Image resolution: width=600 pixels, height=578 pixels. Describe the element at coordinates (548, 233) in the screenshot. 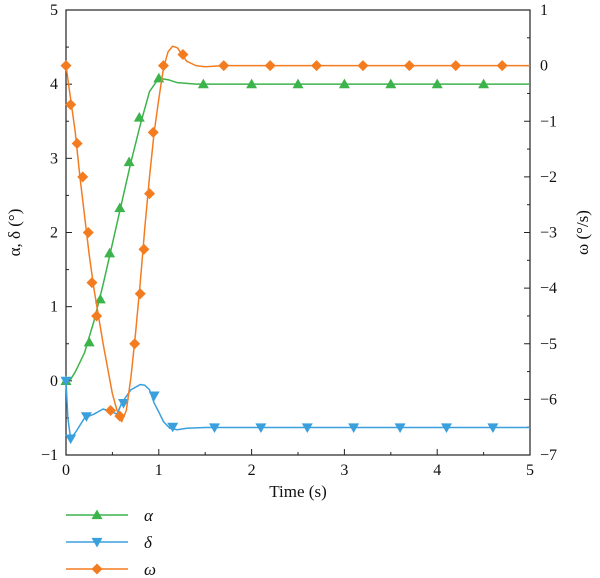

I see `right-y-tick-label: −3` at that location.